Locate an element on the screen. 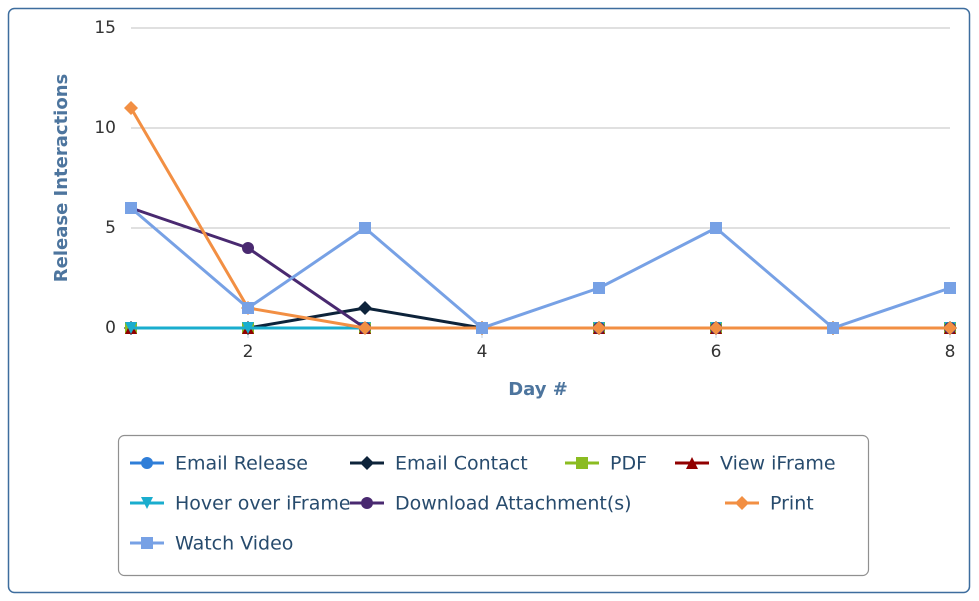 This screenshot has height=601, width=979. legend-item: Download Attachment(s) is located at coordinates (491, 504).